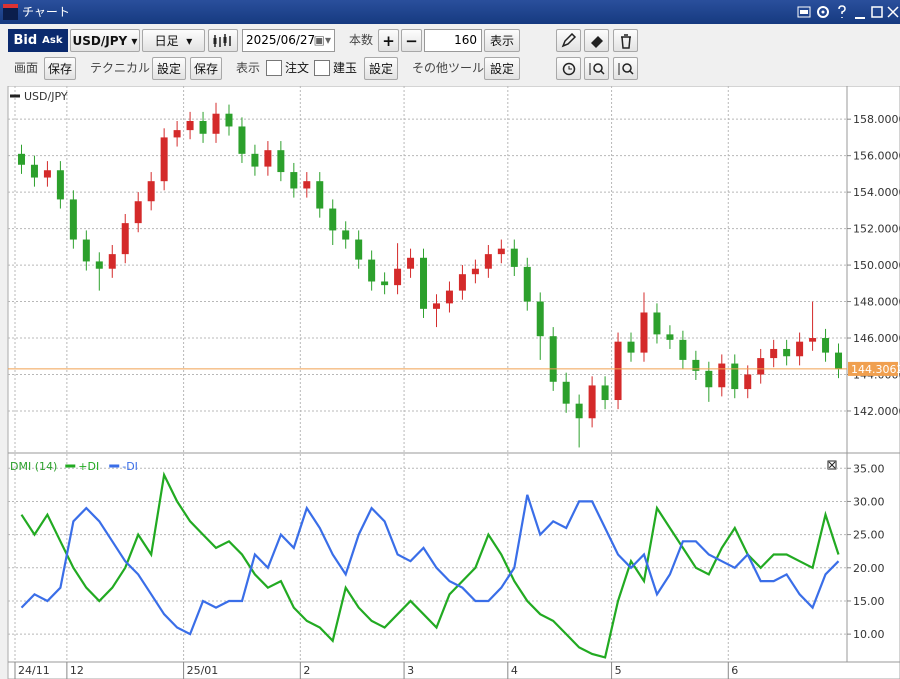 This screenshot has width=900, height=679. I want to click on ask: Ask, so click(52, 40).